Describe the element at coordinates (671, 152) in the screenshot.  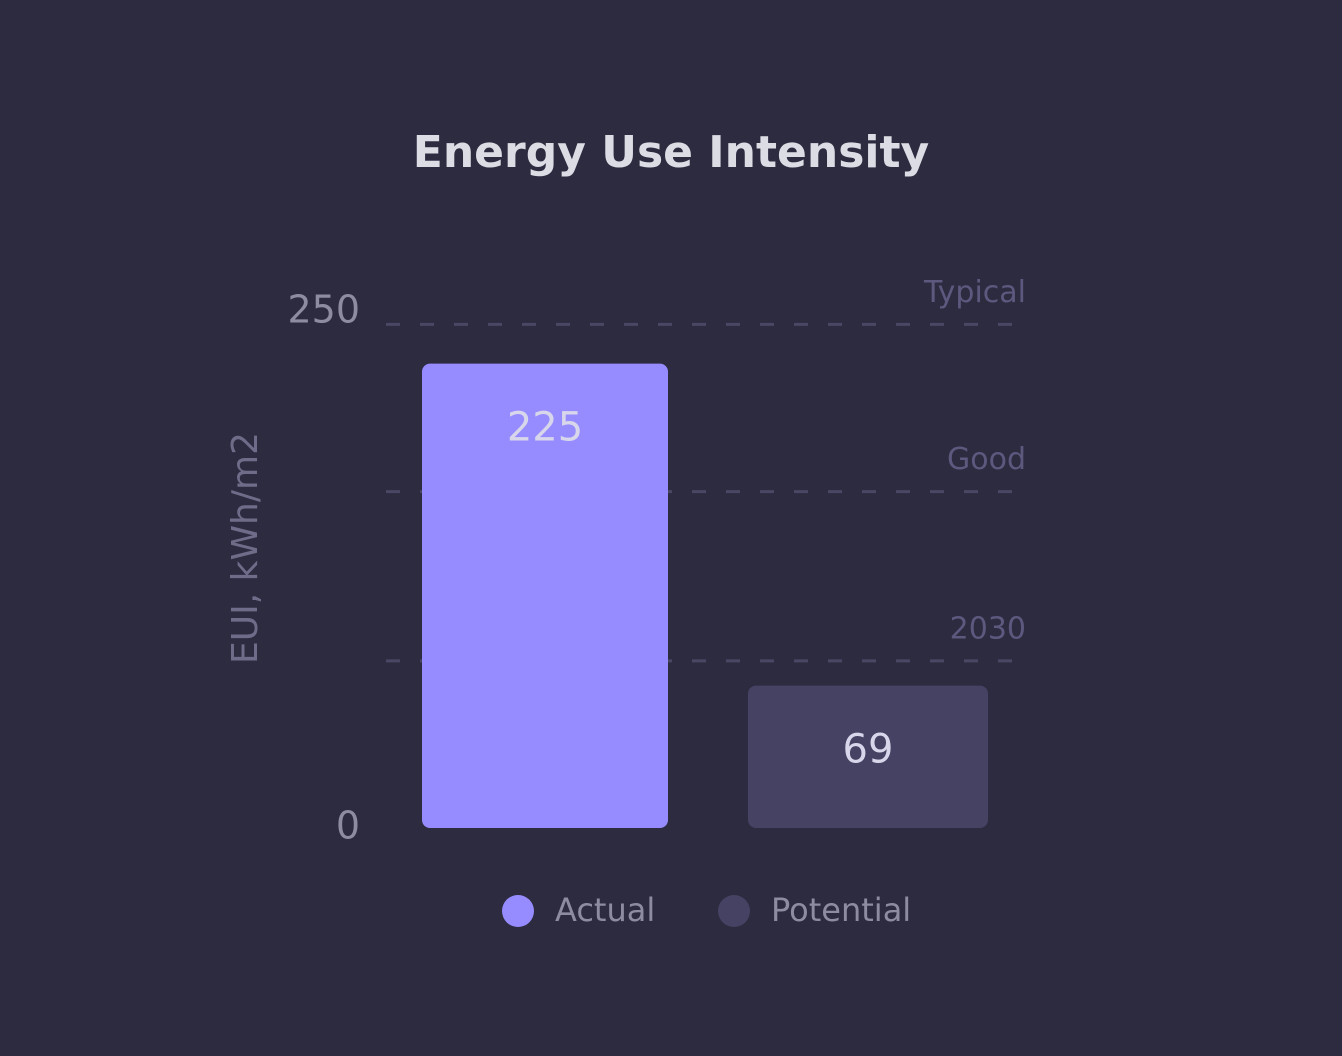
I see `chart-title: Energy Use Intensity` at that location.